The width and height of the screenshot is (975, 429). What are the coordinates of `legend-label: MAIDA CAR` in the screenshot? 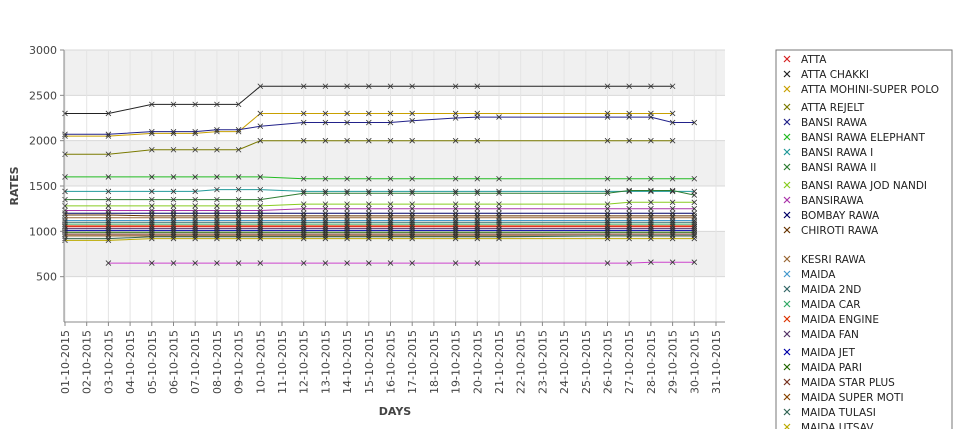 It's located at (831, 305).